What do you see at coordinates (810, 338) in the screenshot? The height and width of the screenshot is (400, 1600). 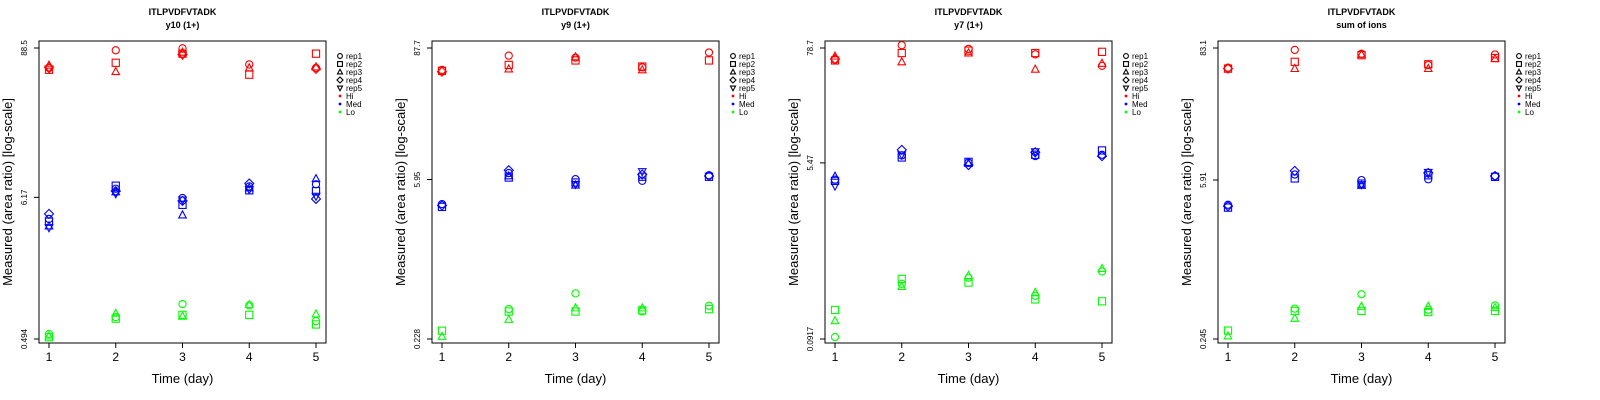 I see `y-tick-label: 0.0917` at bounding box center [810, 338].